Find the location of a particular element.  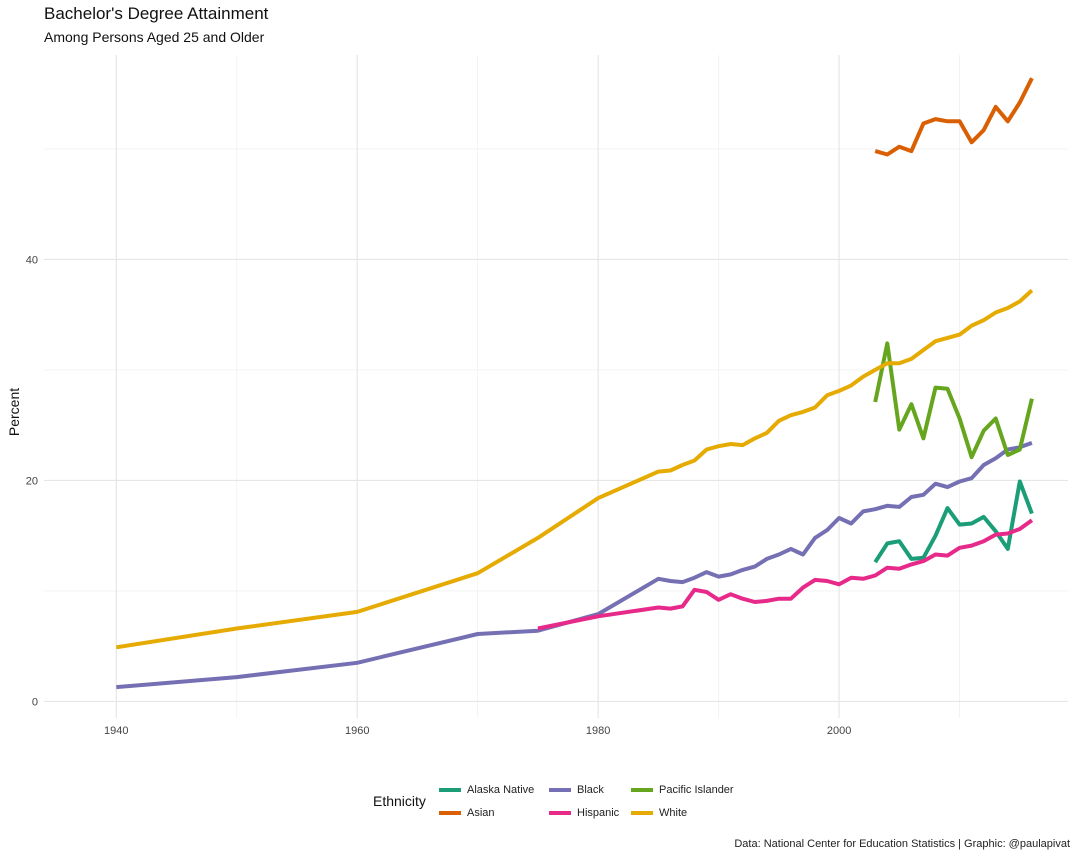

y-tick-label: 0 is located at coordinates (35, 702).